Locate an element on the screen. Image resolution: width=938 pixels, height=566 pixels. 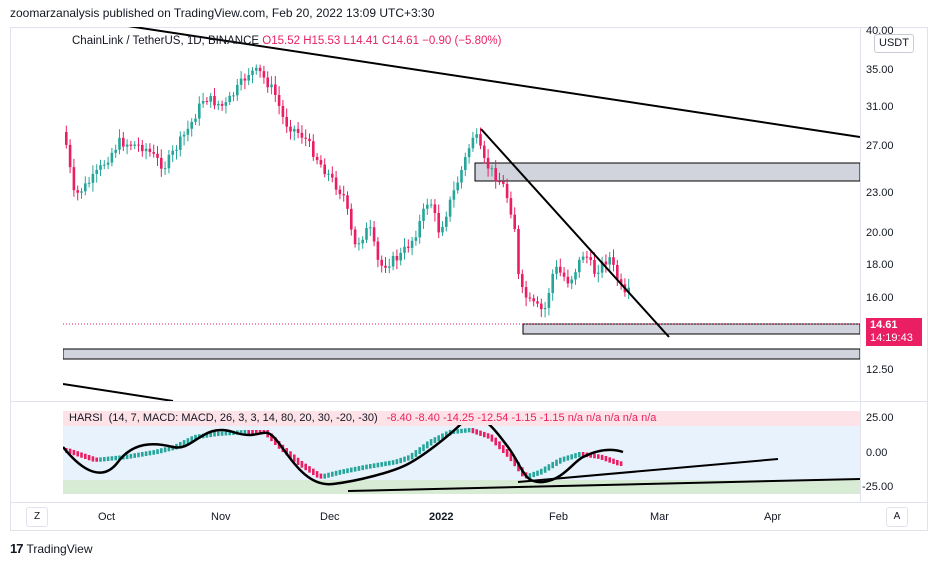
lower-trendline is located at coordinates (118, 392).